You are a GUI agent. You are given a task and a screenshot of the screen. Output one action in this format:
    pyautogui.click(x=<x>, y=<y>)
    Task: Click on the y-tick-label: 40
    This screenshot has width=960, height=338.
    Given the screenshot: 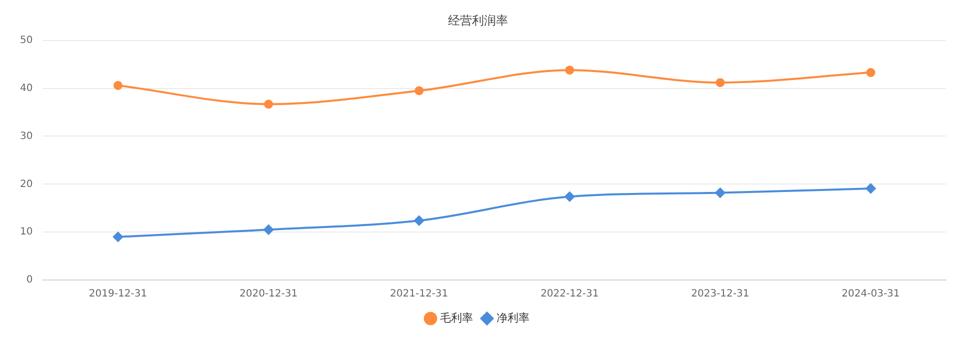 What is the action you would take?
    pyautogui.click(x=26, y=88)
    